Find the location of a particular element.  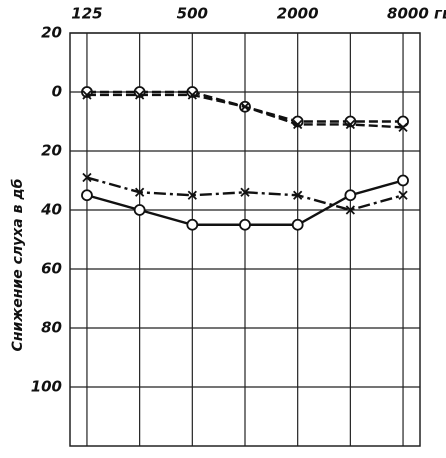

x-tick-label: 125 is located at coordinates (86, 14).